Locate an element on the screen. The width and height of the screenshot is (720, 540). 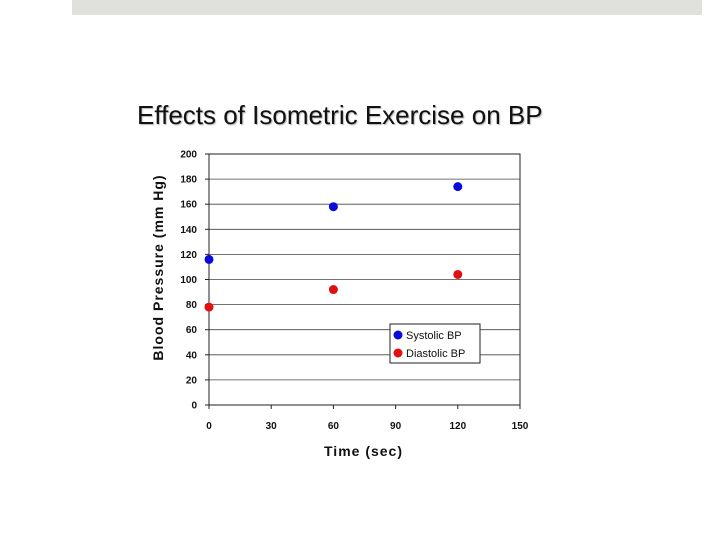
chart-legend: Systolic BP Diastolic BP is located at coordinates (435, 343).